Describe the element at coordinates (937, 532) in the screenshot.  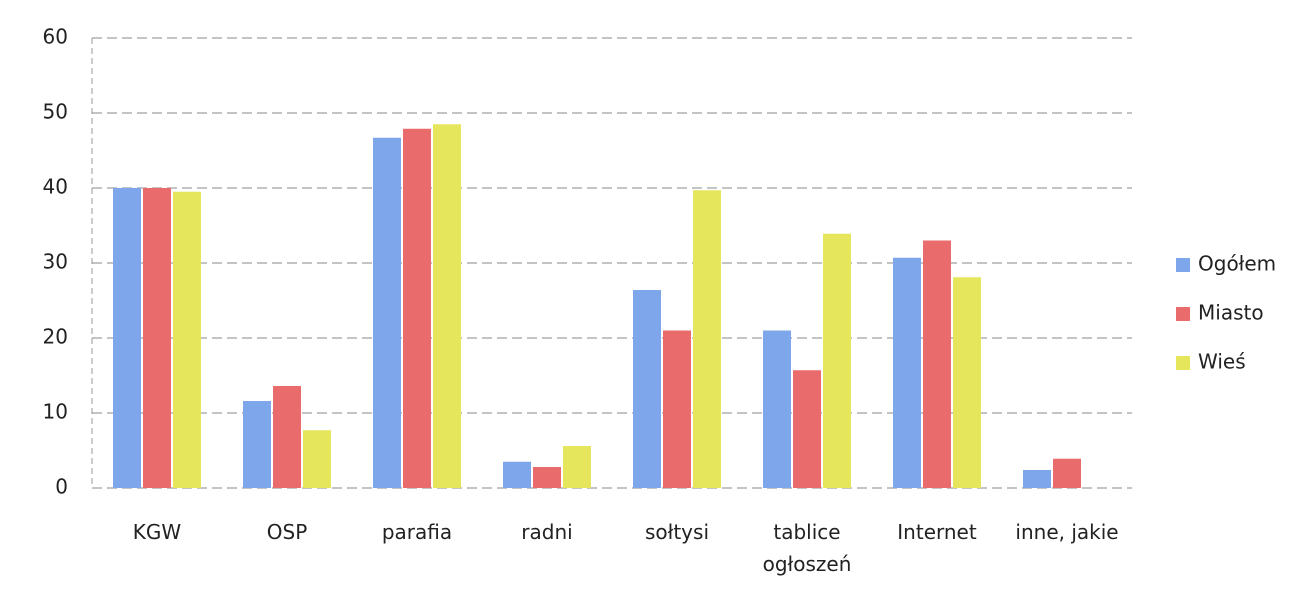
I see `x-tick-label: Internet` at that location.